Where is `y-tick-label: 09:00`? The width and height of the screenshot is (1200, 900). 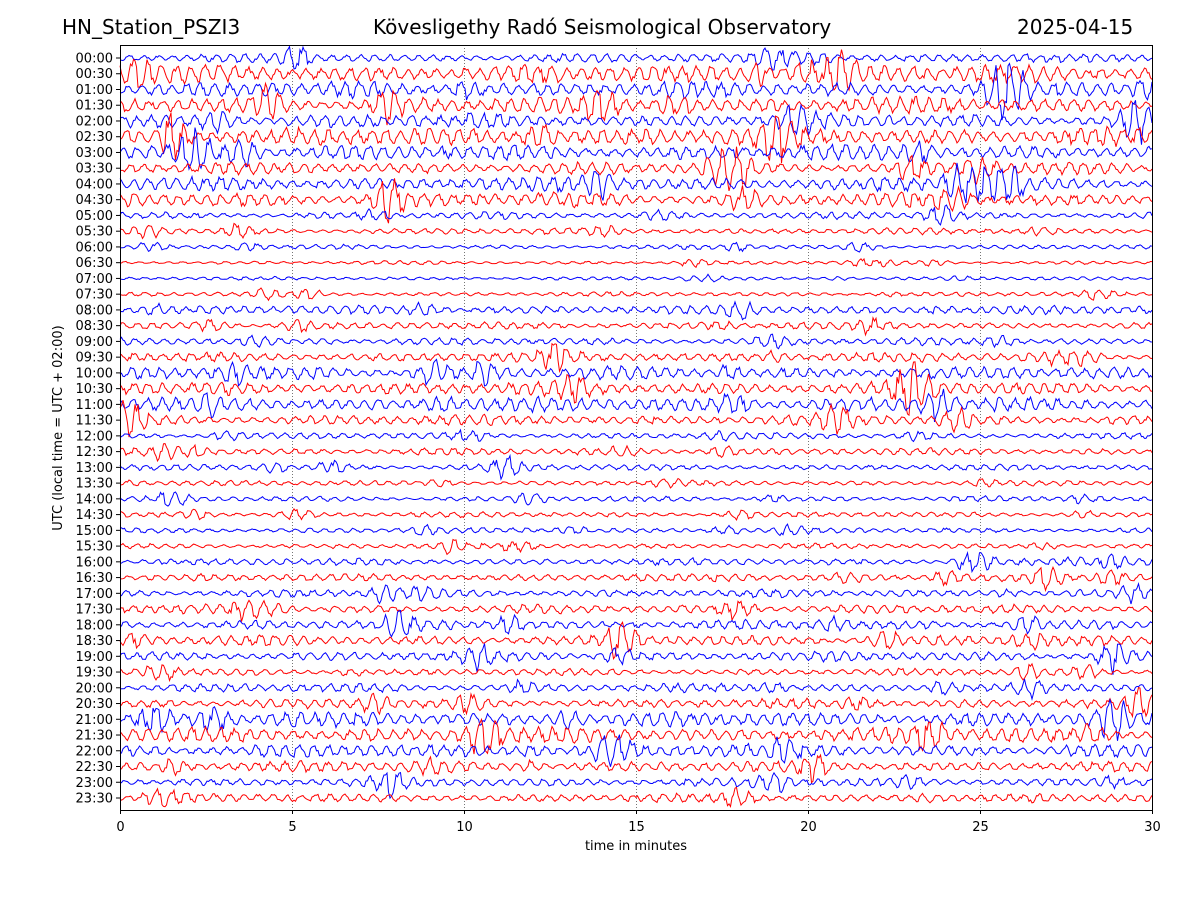 y-tick-label: 09:00 is located at coordinates (94, 342).